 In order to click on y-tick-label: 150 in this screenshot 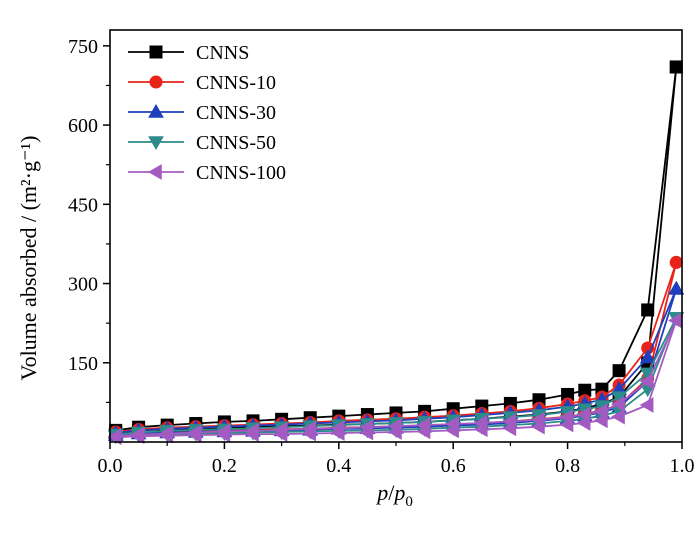, I will do `click(83, 364)`.